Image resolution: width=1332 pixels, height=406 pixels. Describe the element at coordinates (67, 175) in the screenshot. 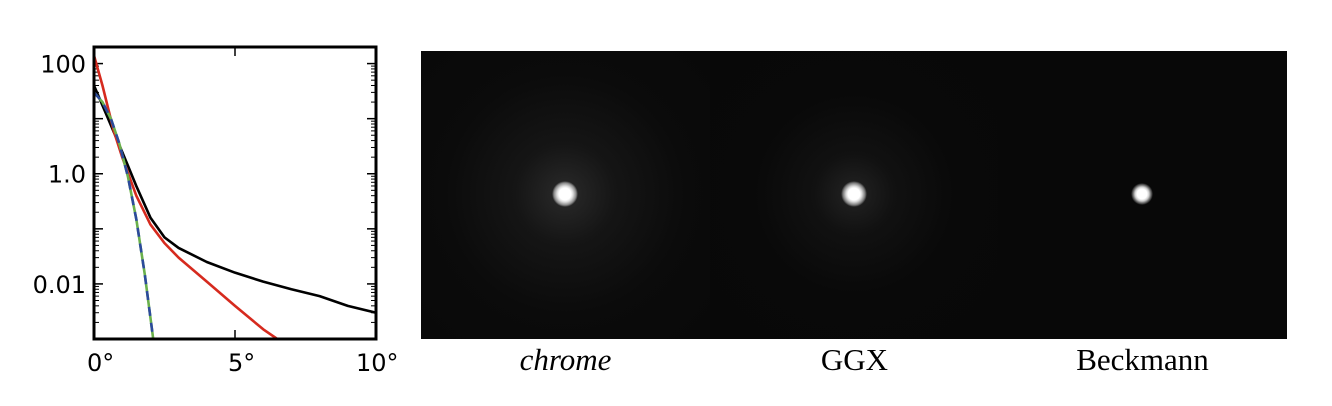

I see `y-tick-label: 1.0` at that location.